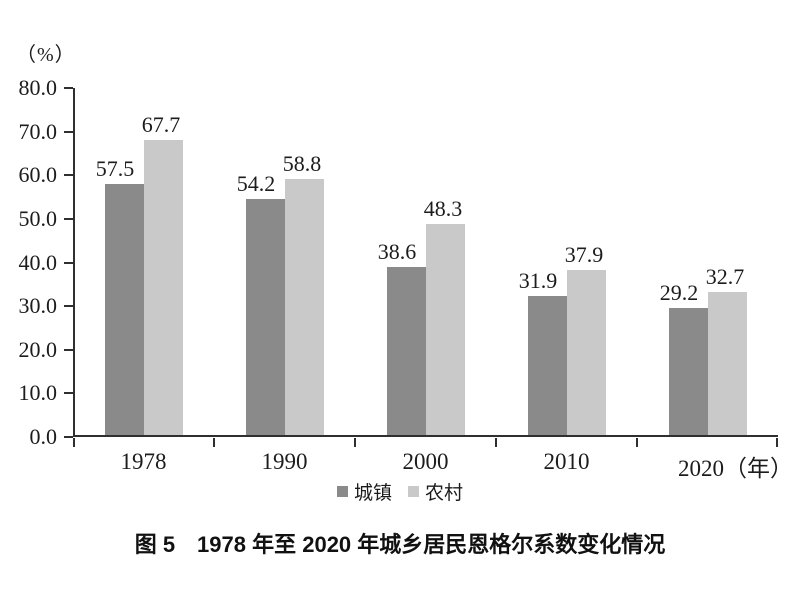  I want to click on bar-value-label: 48.3, so click(443, 209).